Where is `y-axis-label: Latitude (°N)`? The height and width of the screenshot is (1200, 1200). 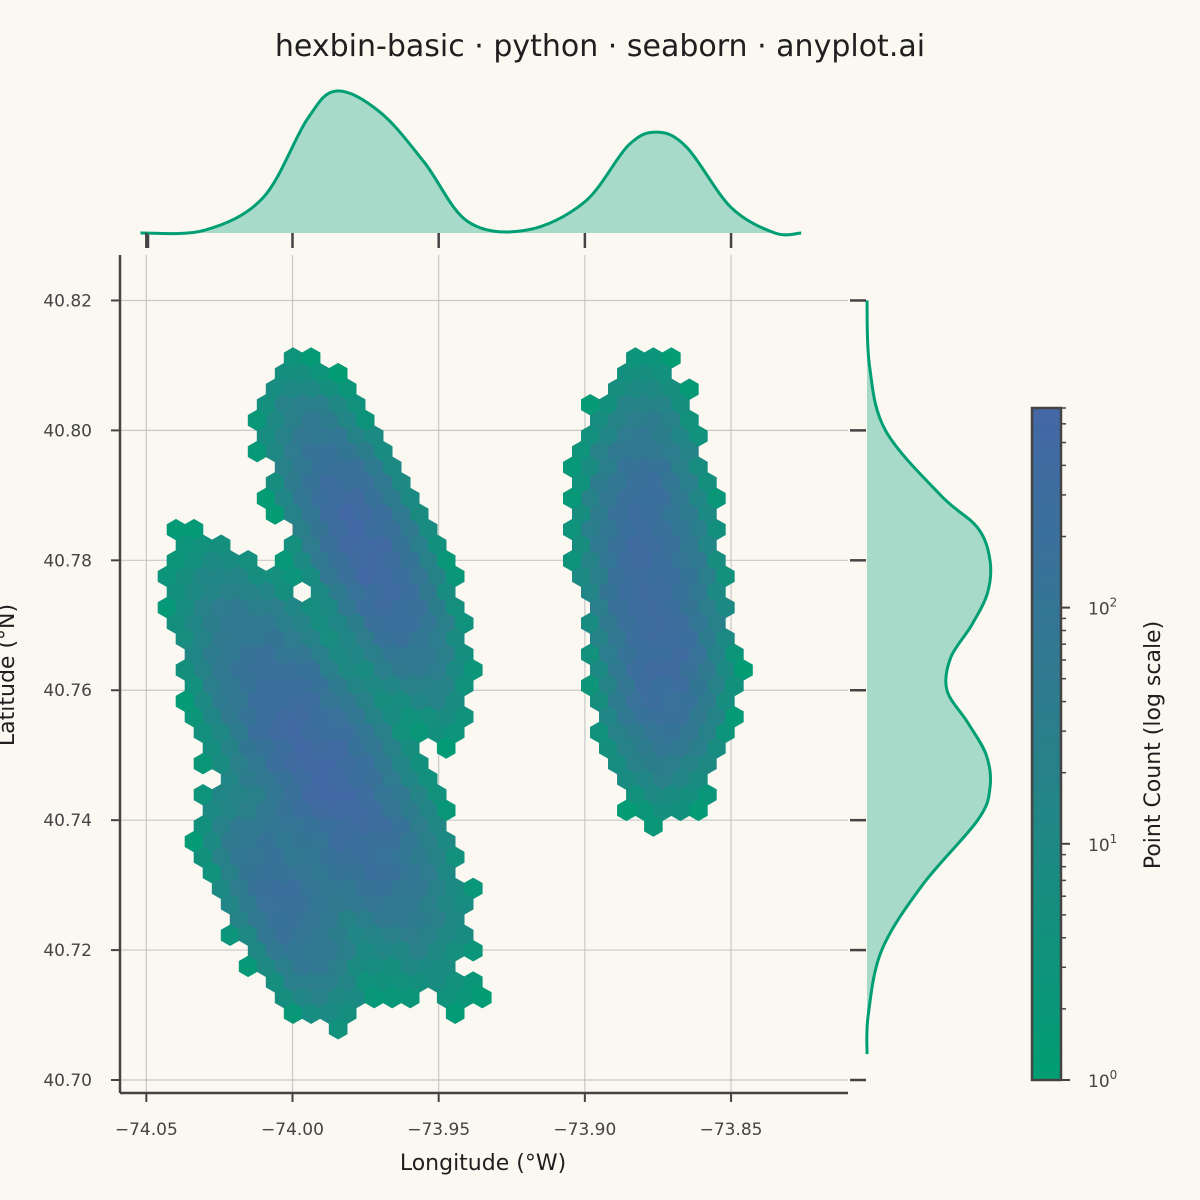
y-axis-label: Latitude (°N) is located at coordinates (10, 675).